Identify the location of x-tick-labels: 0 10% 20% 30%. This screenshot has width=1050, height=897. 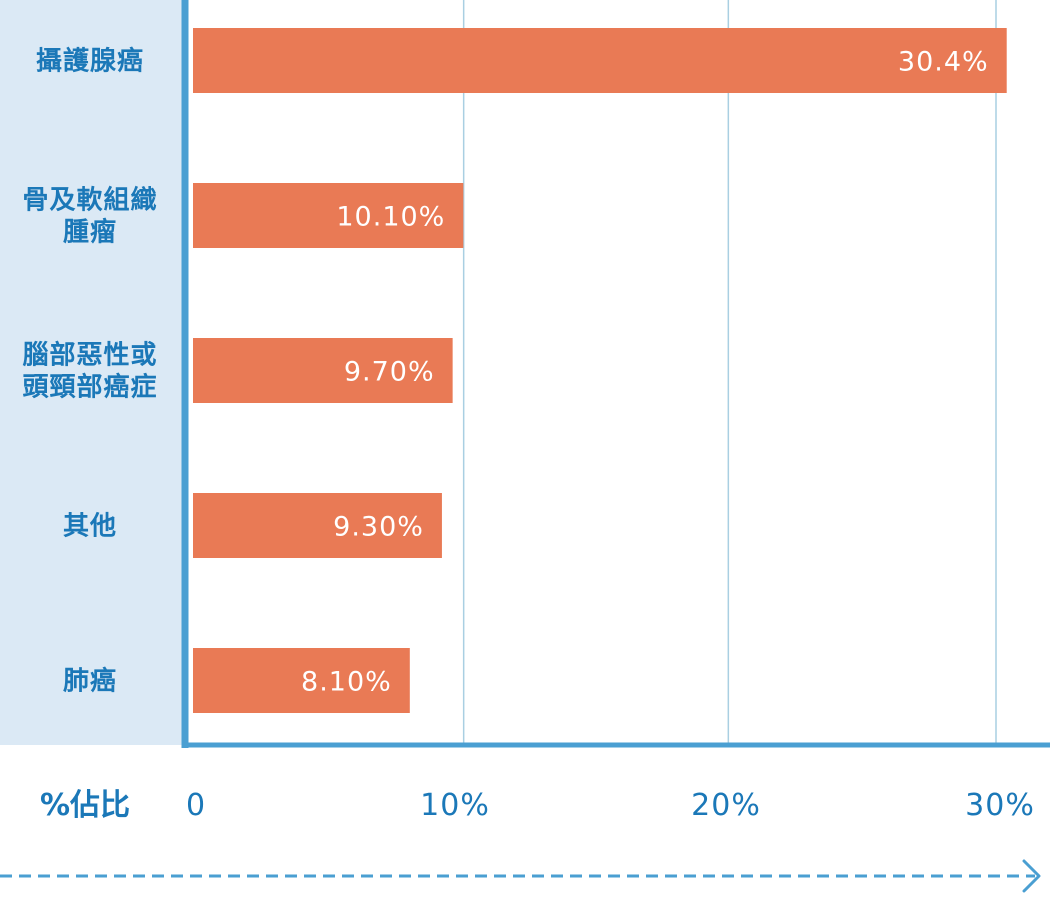
(610, 805).